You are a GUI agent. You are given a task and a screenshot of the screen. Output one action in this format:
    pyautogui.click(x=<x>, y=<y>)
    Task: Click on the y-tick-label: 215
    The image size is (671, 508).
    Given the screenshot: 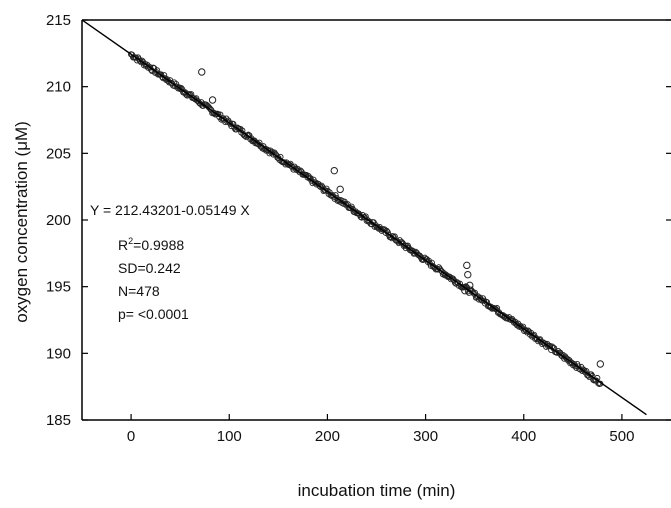 What is the action you would take?
    pyautogui.click(x=58, y=20)
    